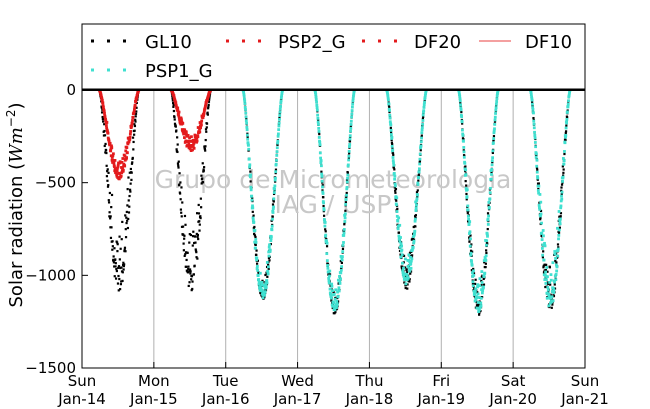 The image size is (650, 409). Describe the element at coordinates (512, 399) in the screenshot. I see `x-tick-label-date: Jan-20` at that location.